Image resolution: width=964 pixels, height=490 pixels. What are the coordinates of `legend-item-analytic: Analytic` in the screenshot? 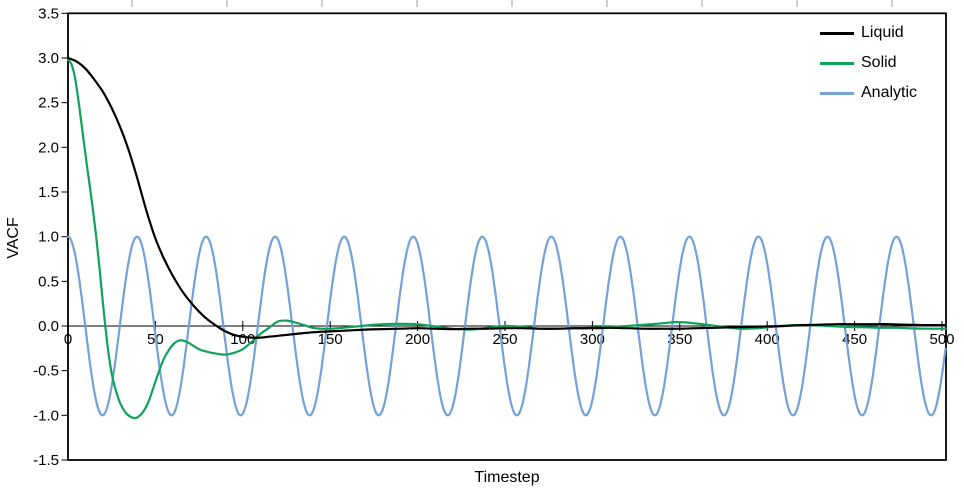 It's located at (868, 93).